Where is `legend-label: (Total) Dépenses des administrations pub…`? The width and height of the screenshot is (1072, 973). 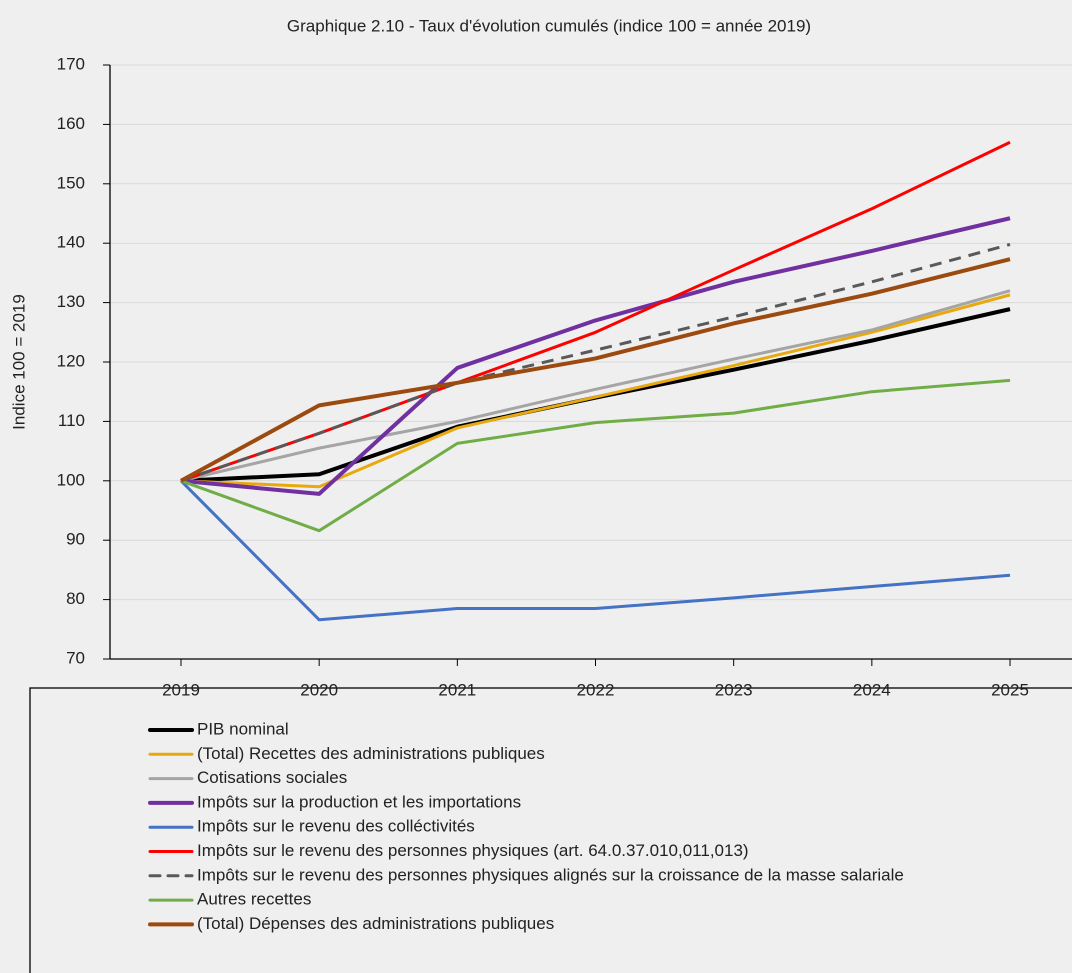
legend-label: (Total) Dépenses des administrations pub… is located at coordinates (375, 923).